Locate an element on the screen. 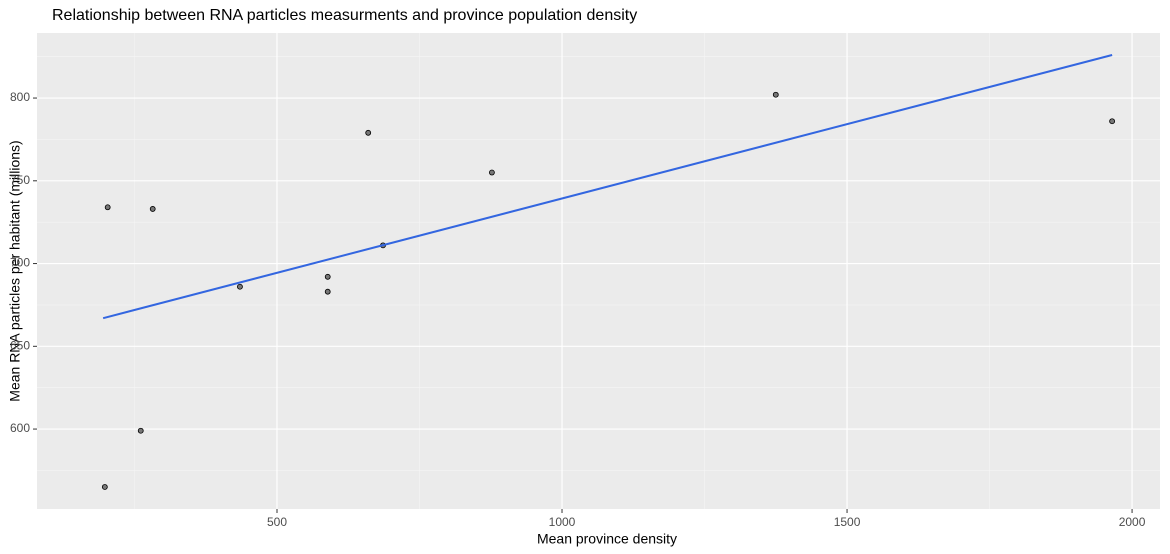 The width and height of the screenshot is (1170, 554). x-tick-label: 2000 is located at coordinates (1132, 522).